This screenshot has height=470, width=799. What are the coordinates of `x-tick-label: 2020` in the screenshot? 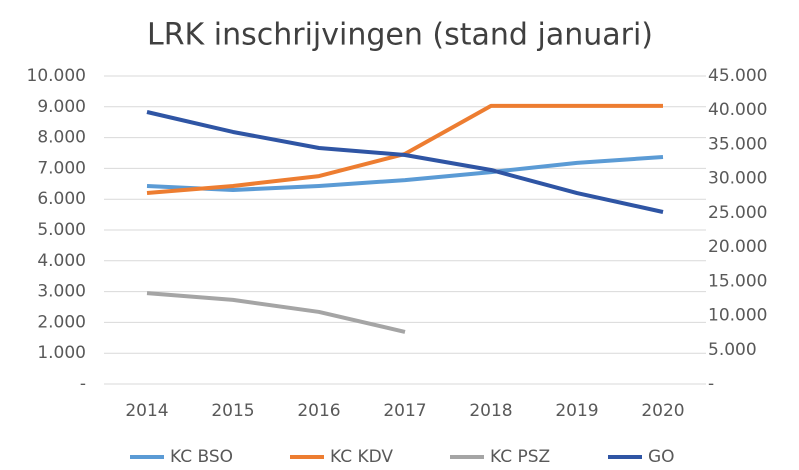 It's located at (662, 411).